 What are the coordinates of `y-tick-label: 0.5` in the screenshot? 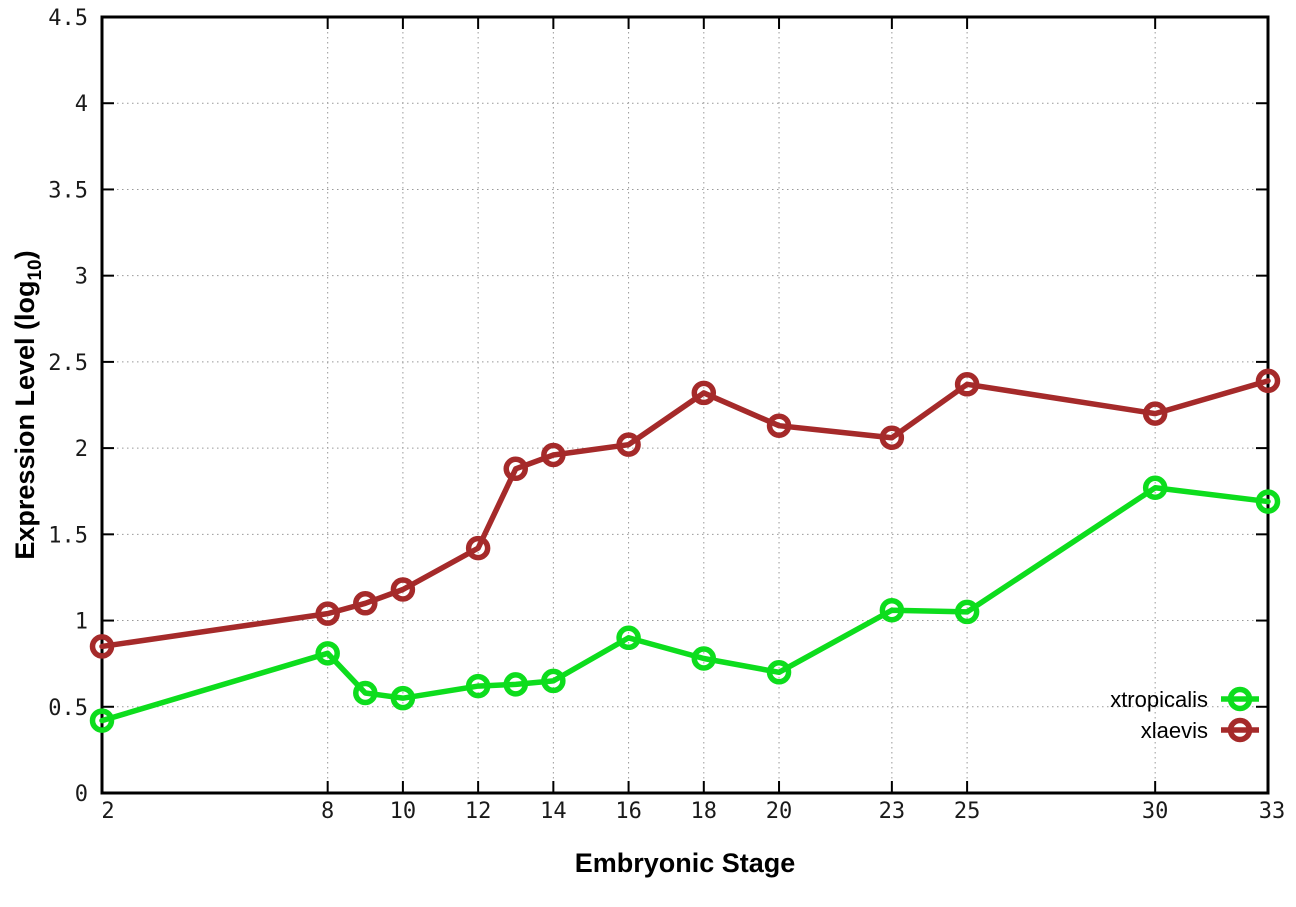 It's located at (68, 708).